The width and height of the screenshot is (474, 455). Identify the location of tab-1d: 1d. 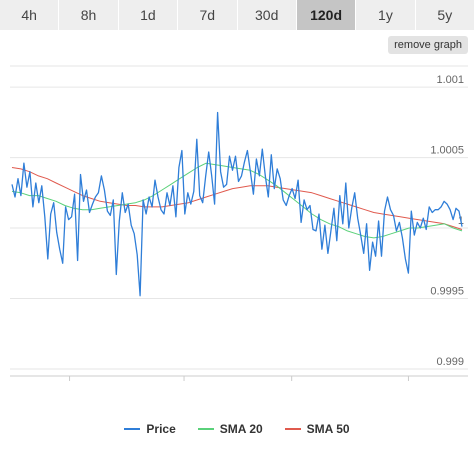
(148, 15).